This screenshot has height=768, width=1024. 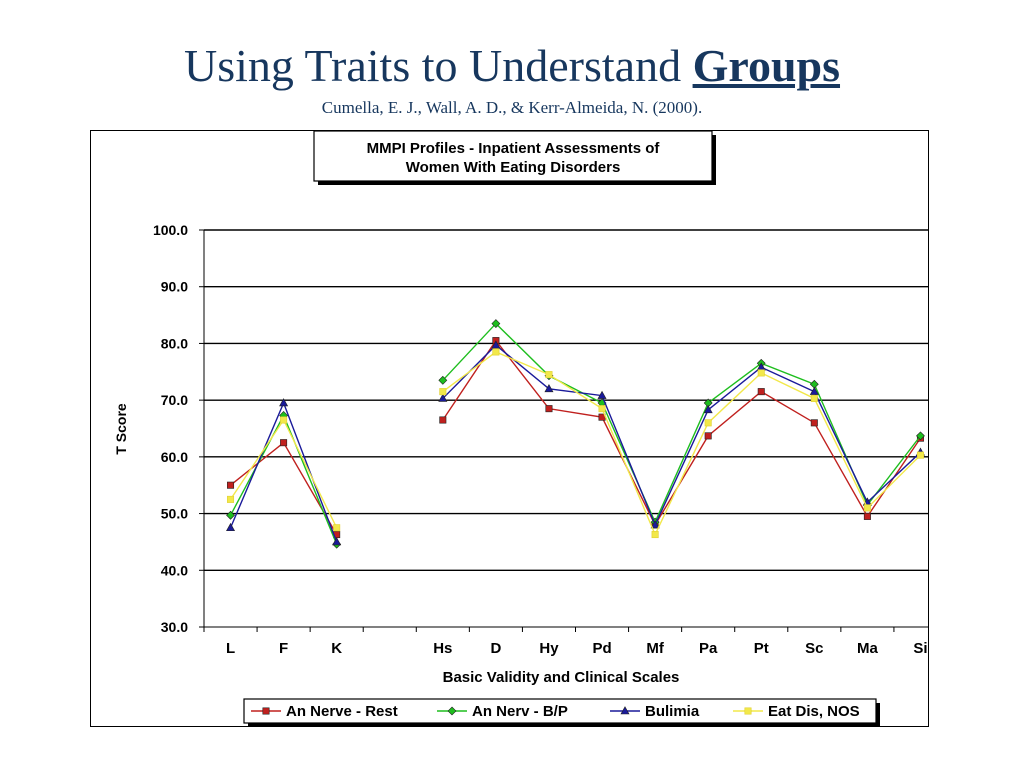 I want to click on x-tick-label: K, so click(x=336, y=648).